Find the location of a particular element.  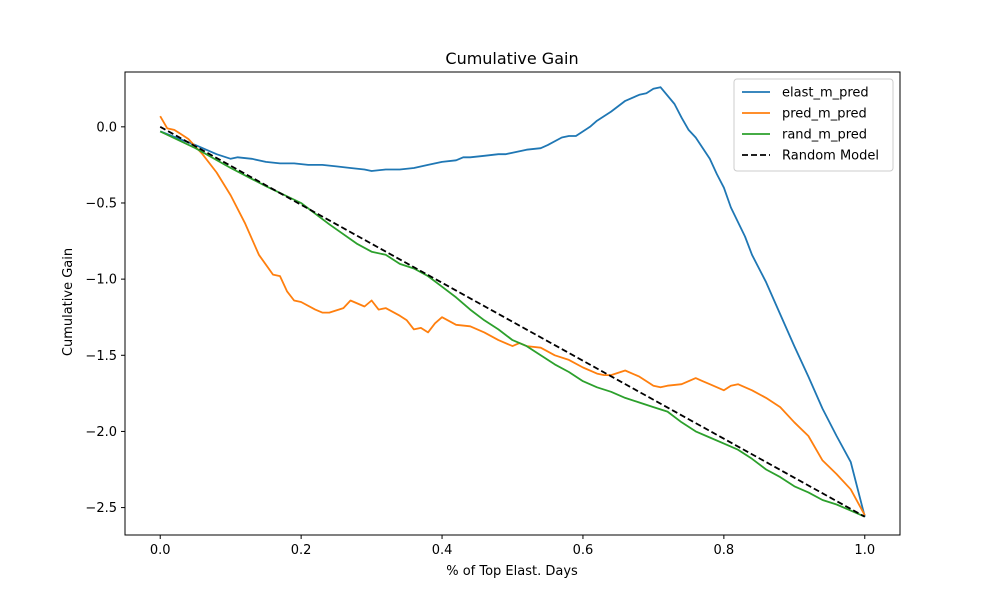

x-tick-label: 0.8 is located at coordinates (724, 550).